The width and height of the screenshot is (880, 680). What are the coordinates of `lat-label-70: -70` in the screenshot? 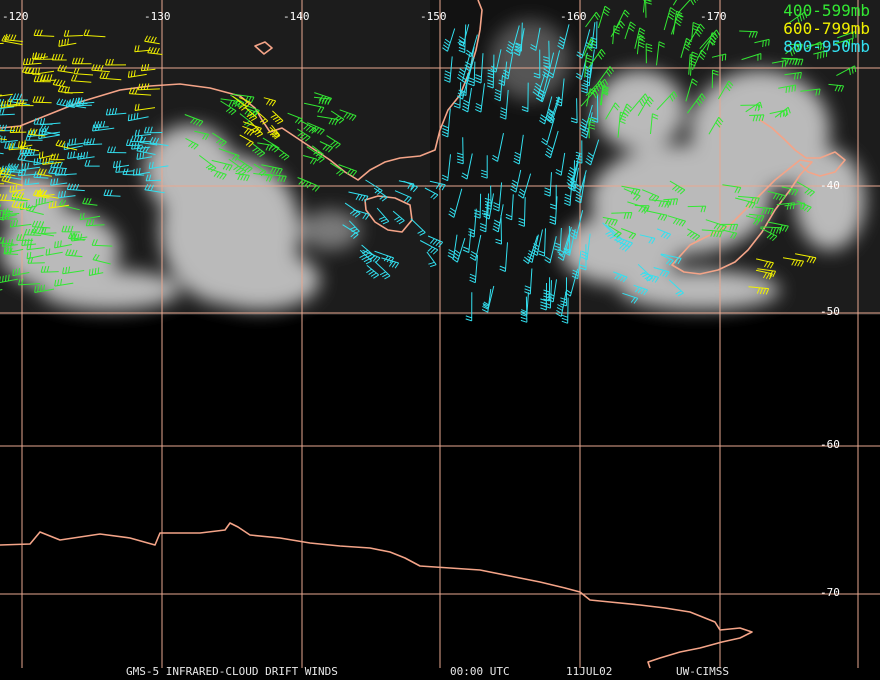 It's located at (830, 592).